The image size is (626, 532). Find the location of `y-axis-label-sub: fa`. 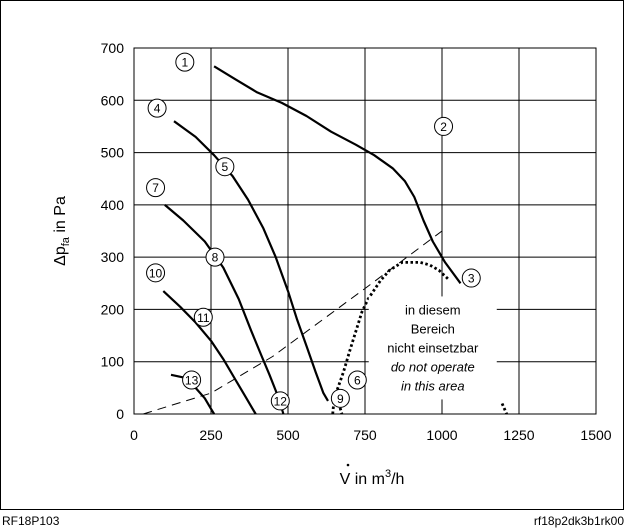

y-axis-label-sub: fa is located at coordinates (66, 241).